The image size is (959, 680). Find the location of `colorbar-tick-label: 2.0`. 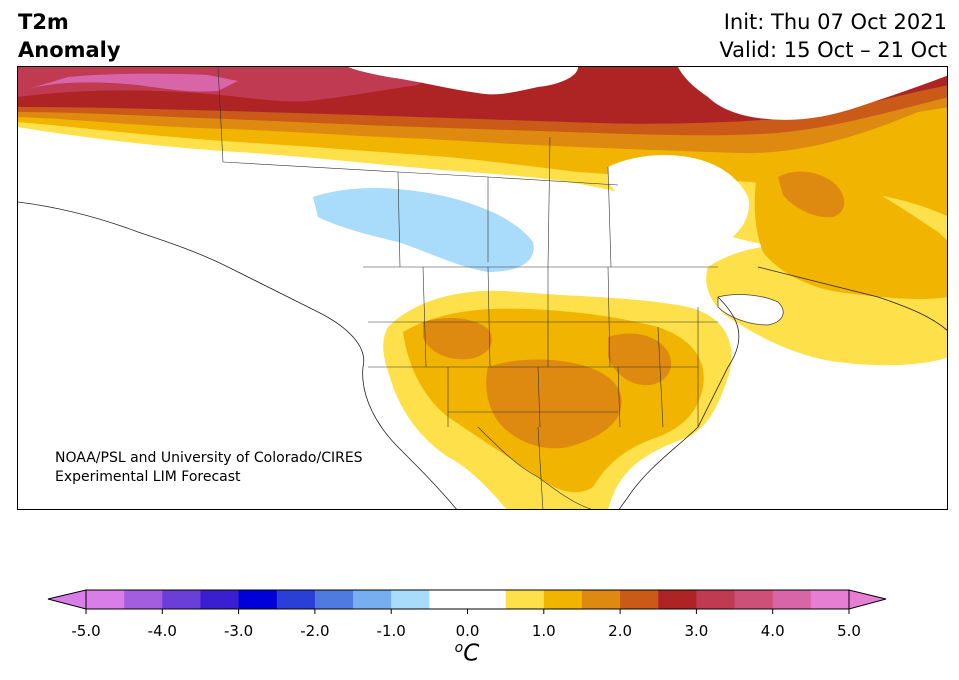

colorbar-tick-label: 2.0 is located at coordinates (620, 631).